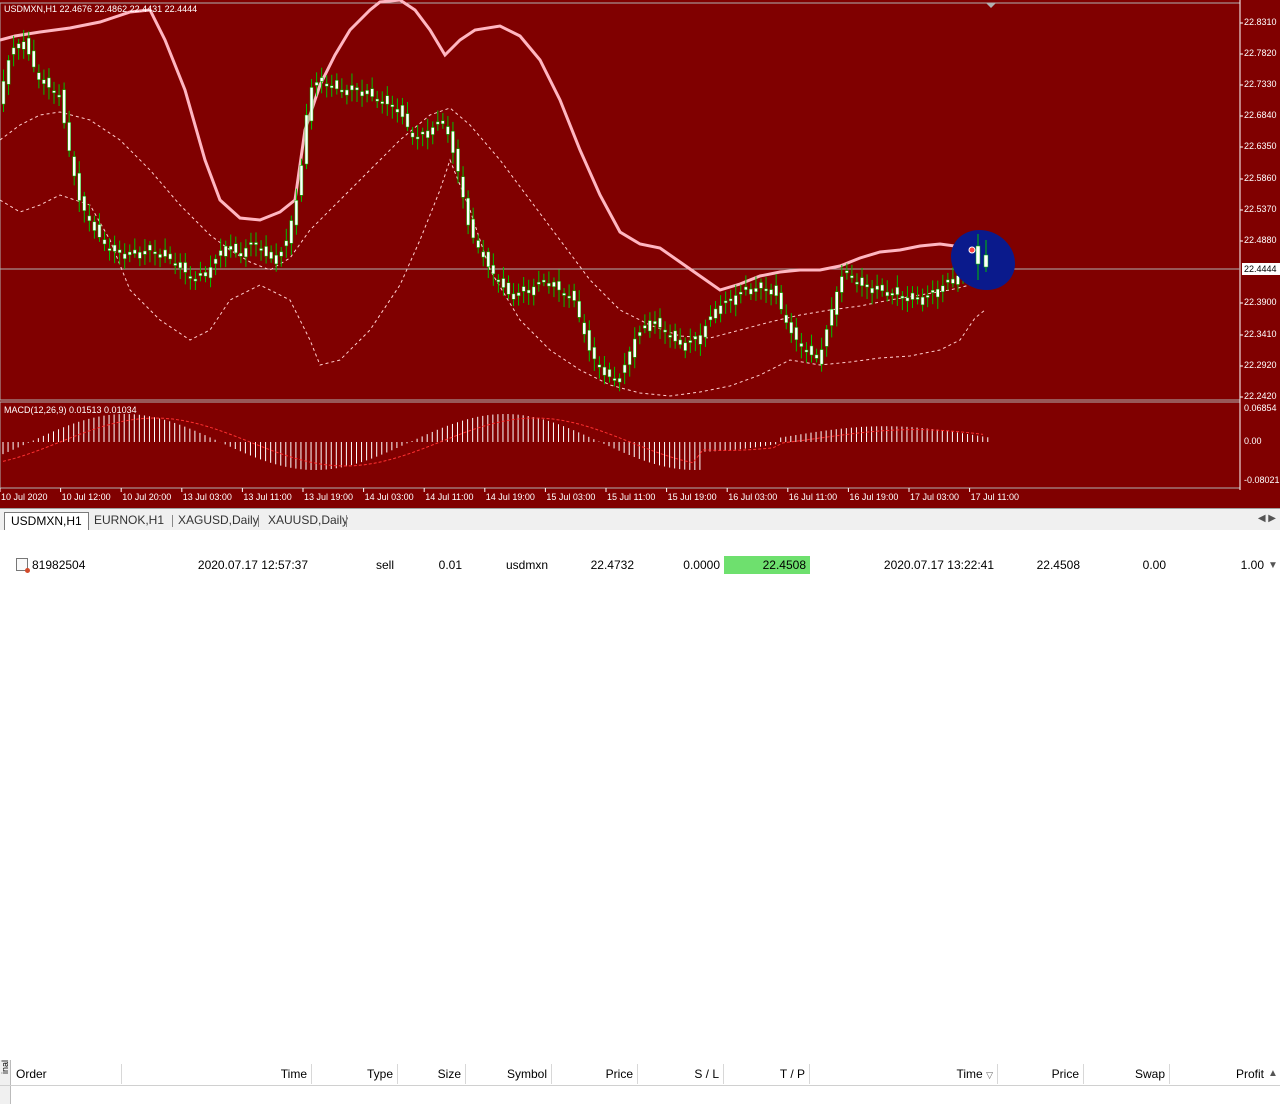 The width and height of the screenshot is (1280, 1104). I want to click on swap-cell: 0.00, so click(1154, 565).